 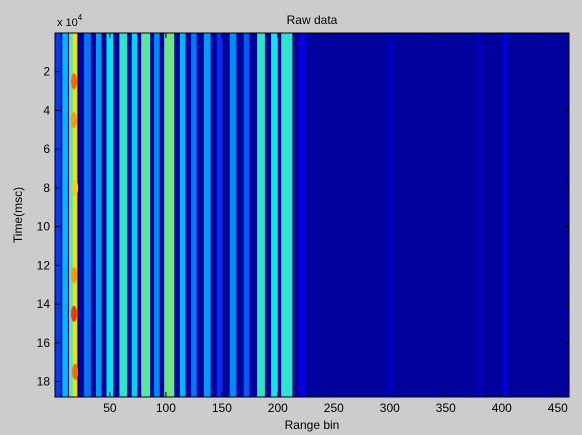 I want to click on y-tick-label: 14, so click(x=44, y=304).